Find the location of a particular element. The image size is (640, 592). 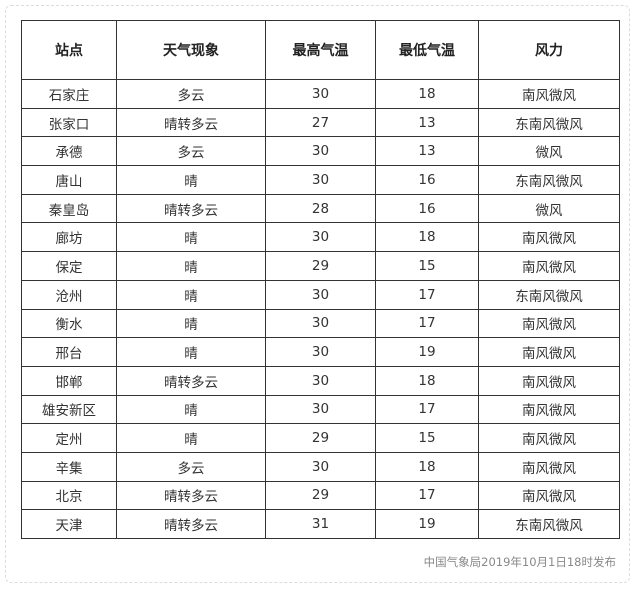

cell-station: 辛集 is located at coordinates (69, 466).